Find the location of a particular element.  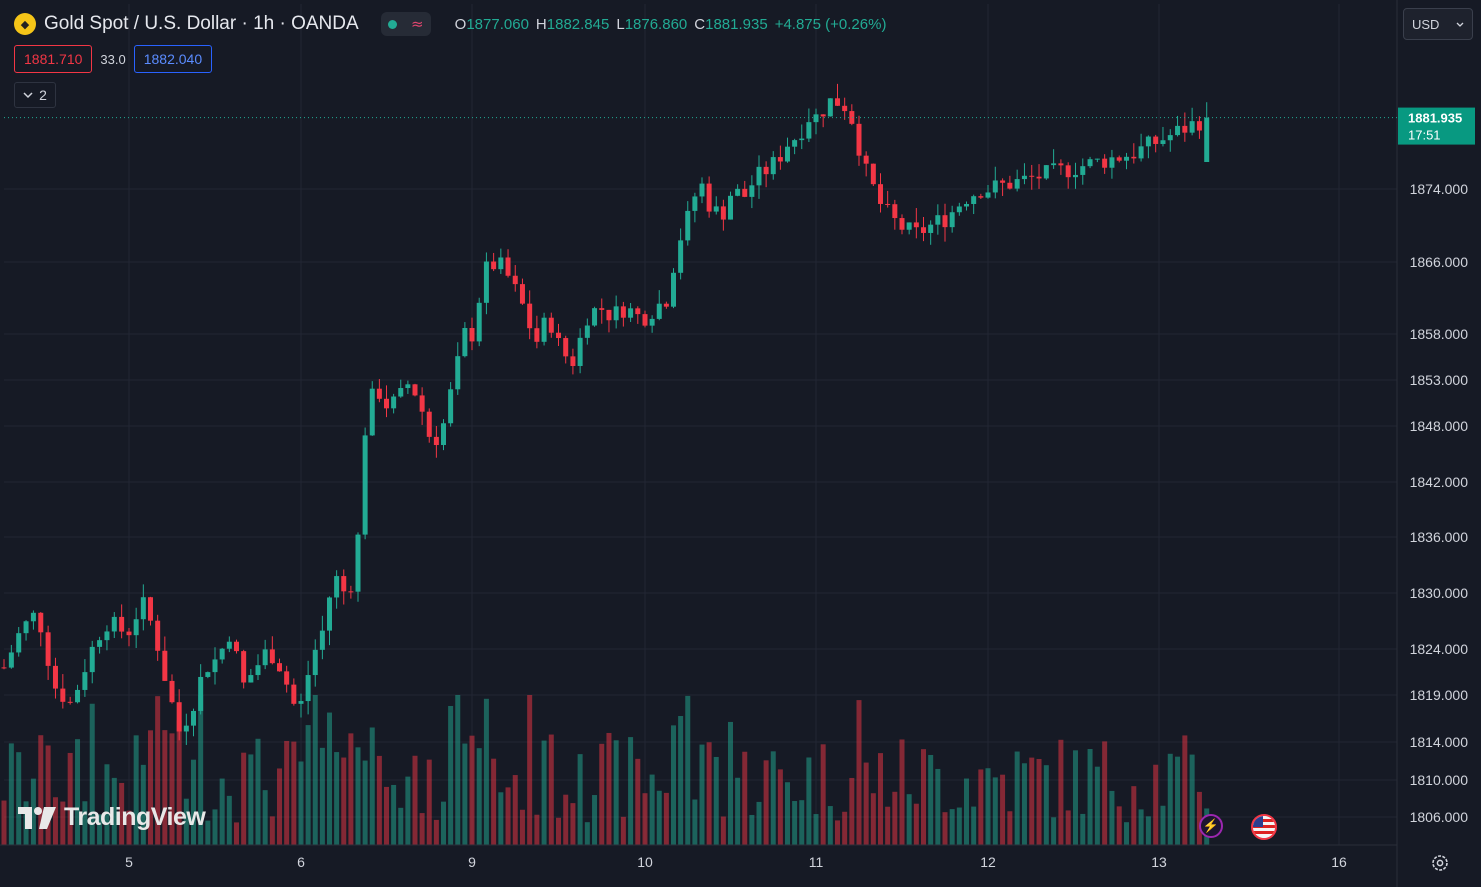

tradingview-watermark: TradingView is located at coordinates (112, 817).